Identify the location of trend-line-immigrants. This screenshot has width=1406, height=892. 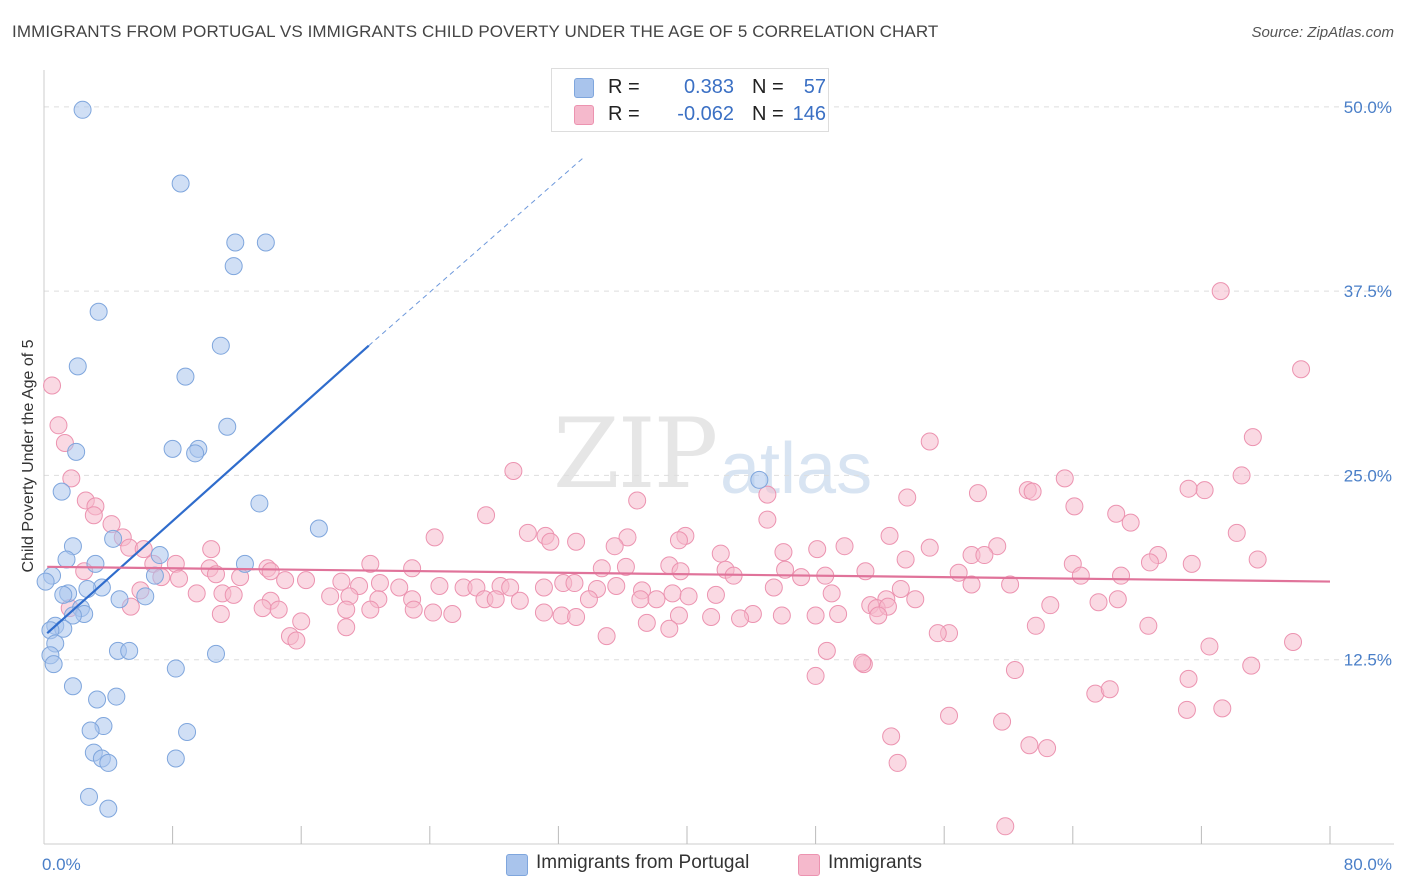
(689, 574).